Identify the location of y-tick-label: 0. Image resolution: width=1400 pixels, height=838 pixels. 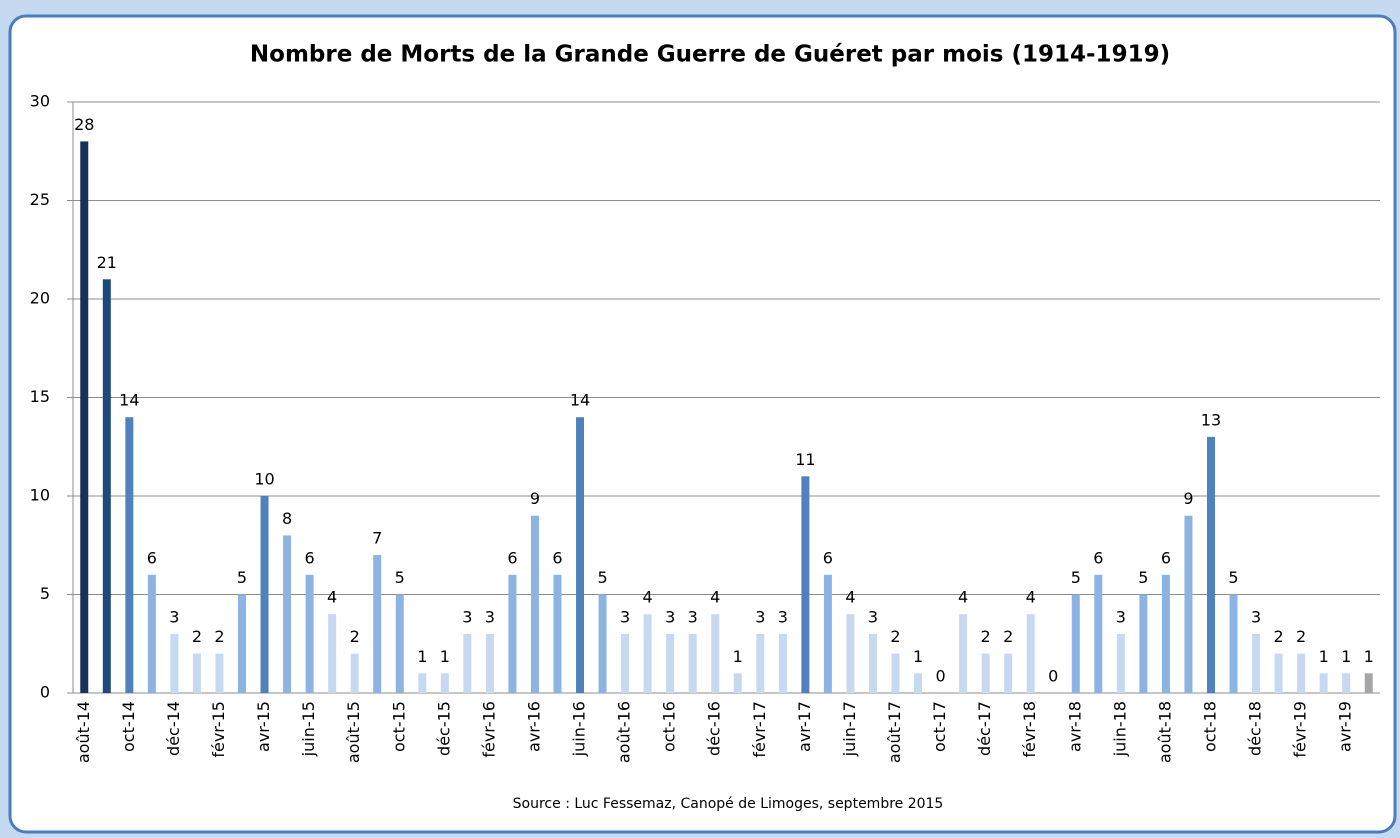
(45, 692).